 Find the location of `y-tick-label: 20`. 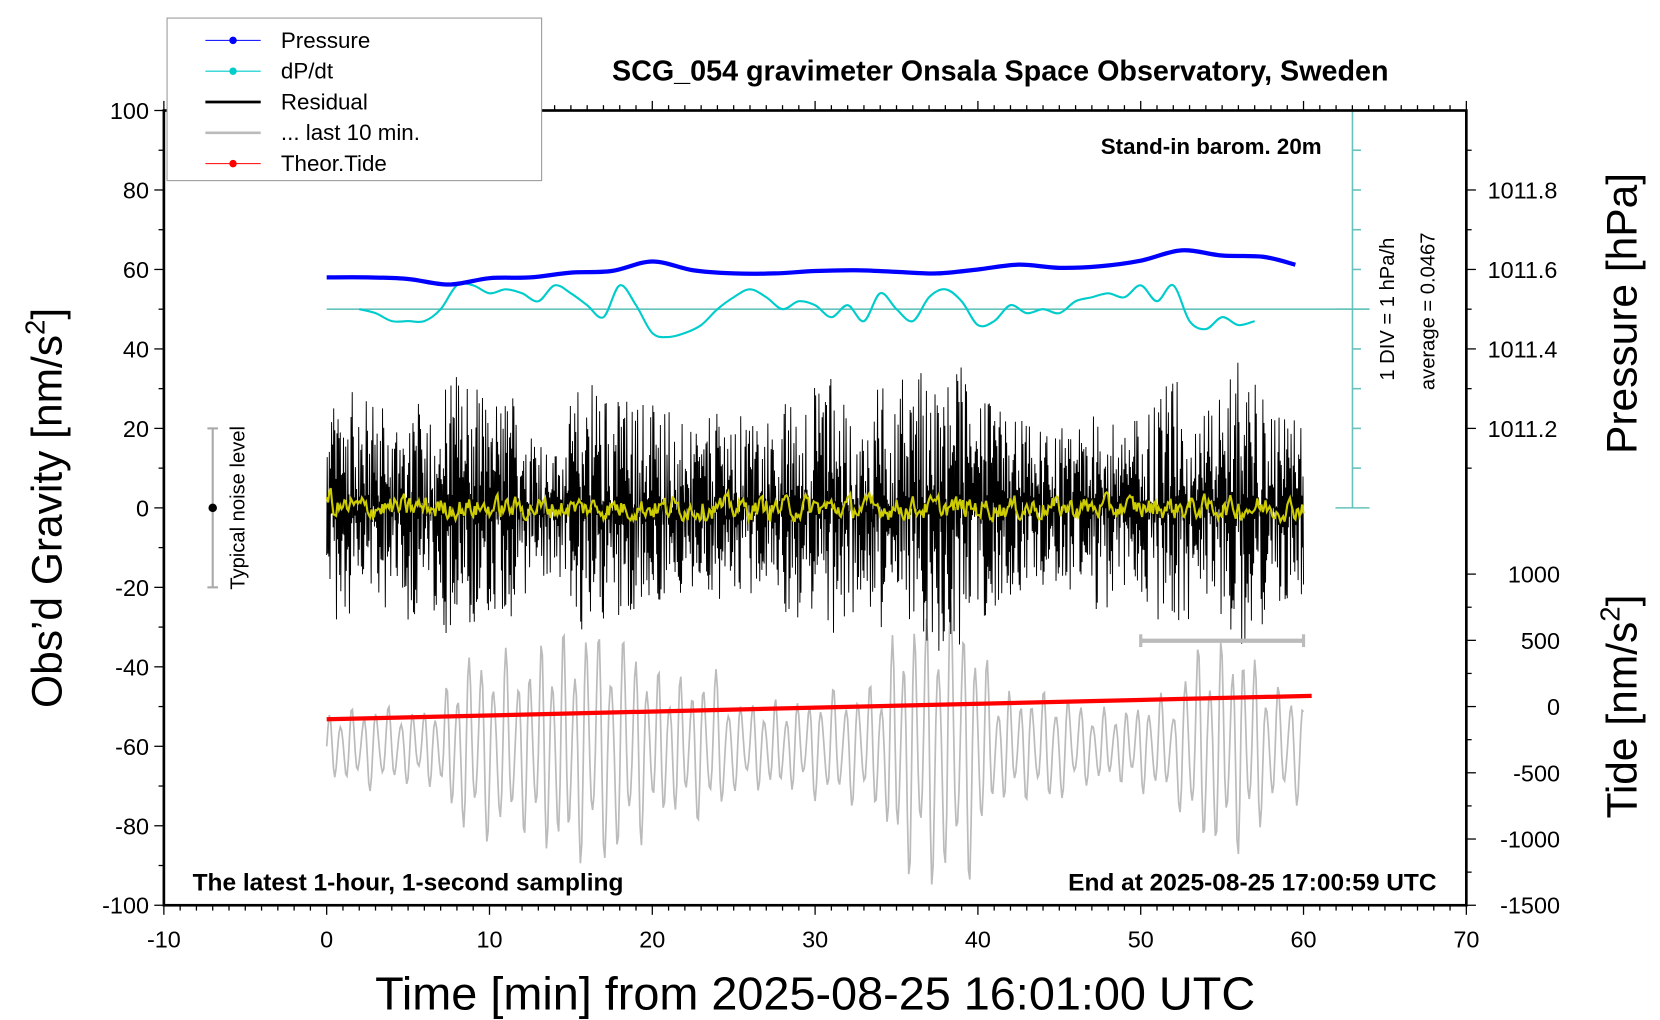

y-tick-label: 20 is located at coordinates (136, 429).